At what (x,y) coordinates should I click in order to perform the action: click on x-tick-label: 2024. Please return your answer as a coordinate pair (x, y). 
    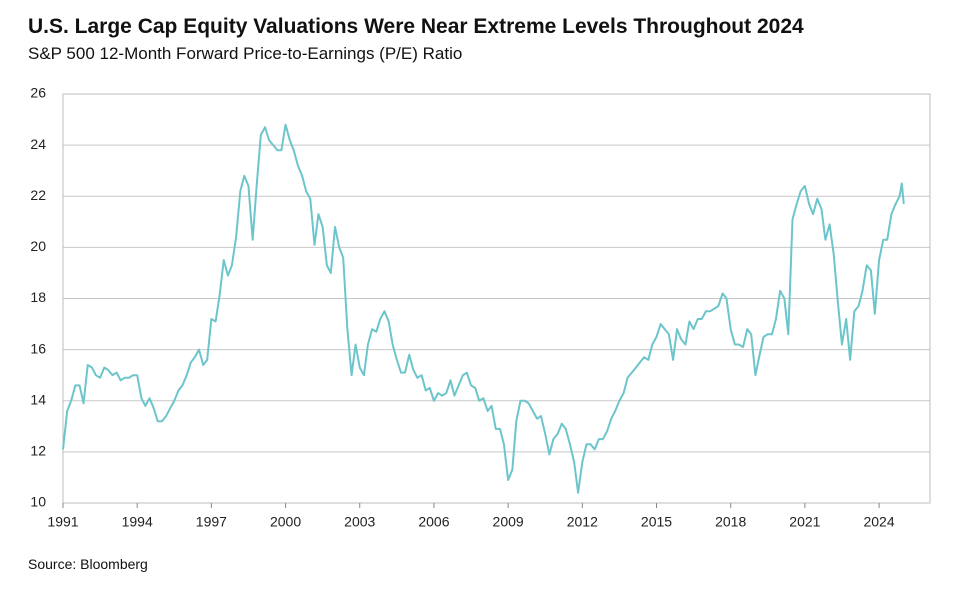
    Looking at the image, I should click on (878, 522).